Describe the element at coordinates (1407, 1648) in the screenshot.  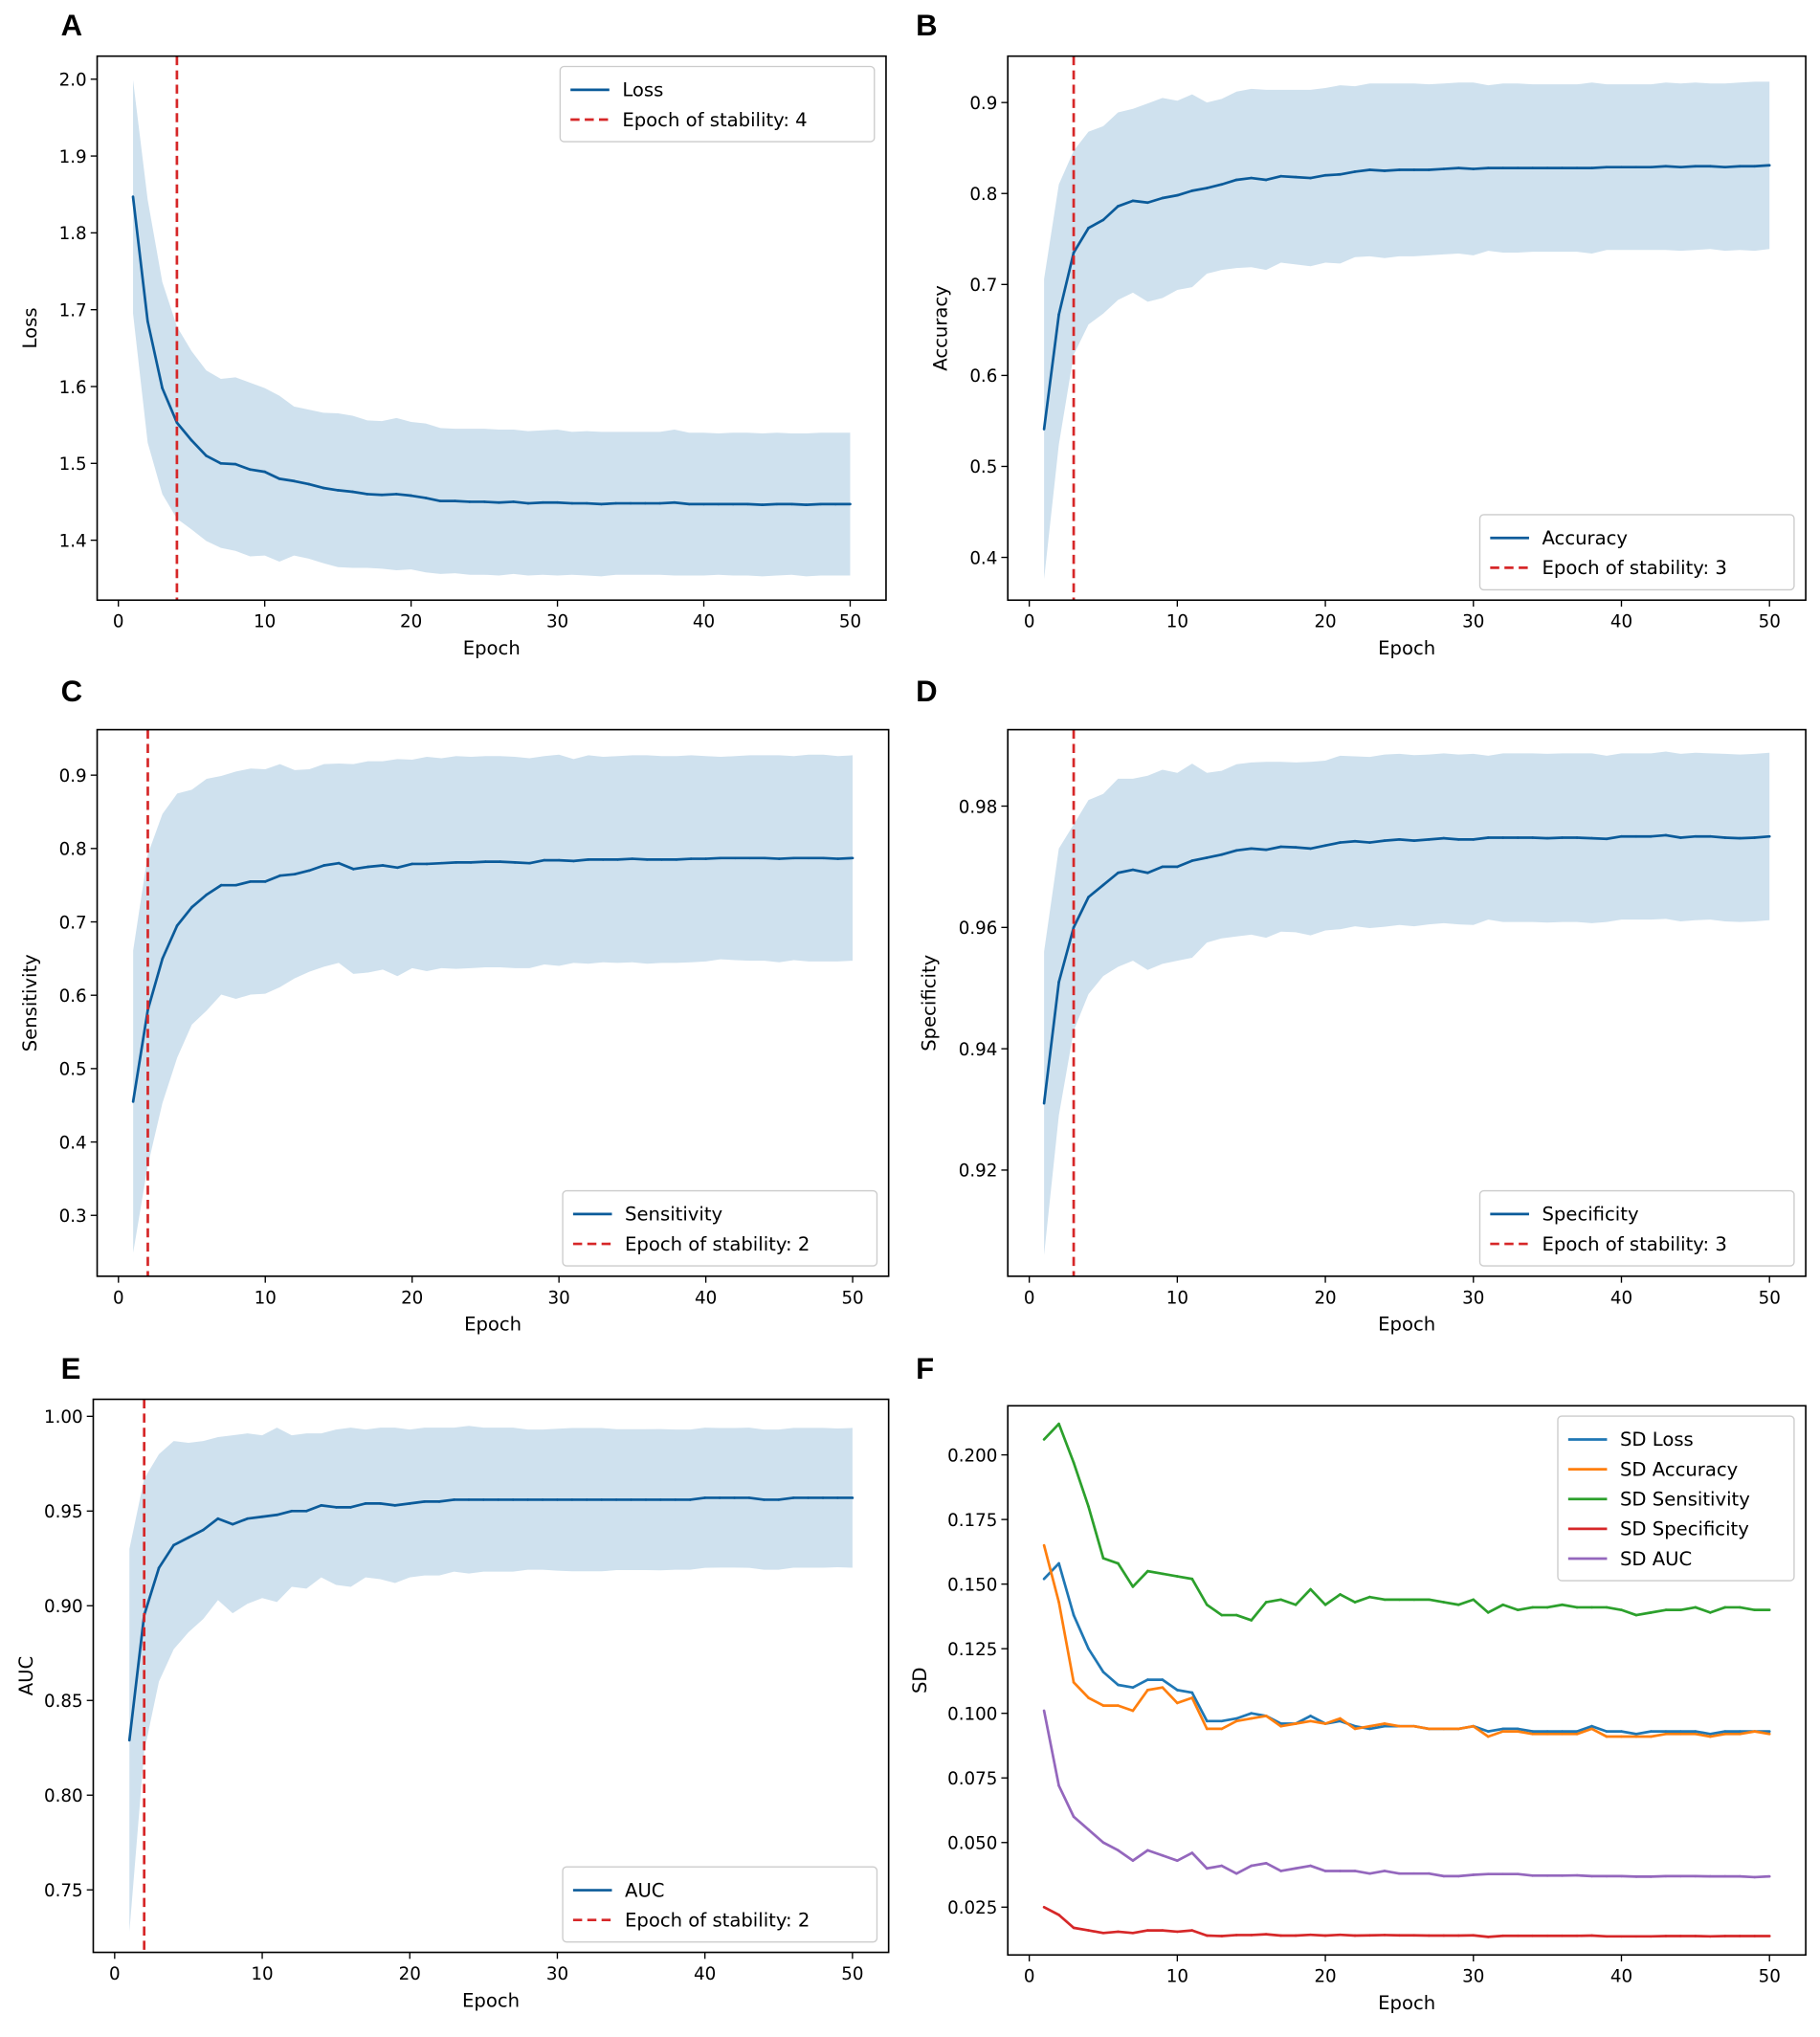
I see `series-sd-loss` at that location.